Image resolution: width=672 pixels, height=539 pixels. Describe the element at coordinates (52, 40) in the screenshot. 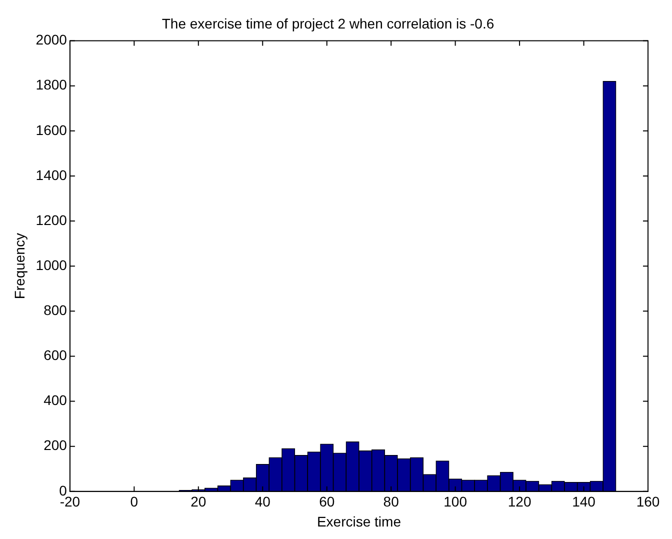

I see `y-tick-label: 2000` at that location.